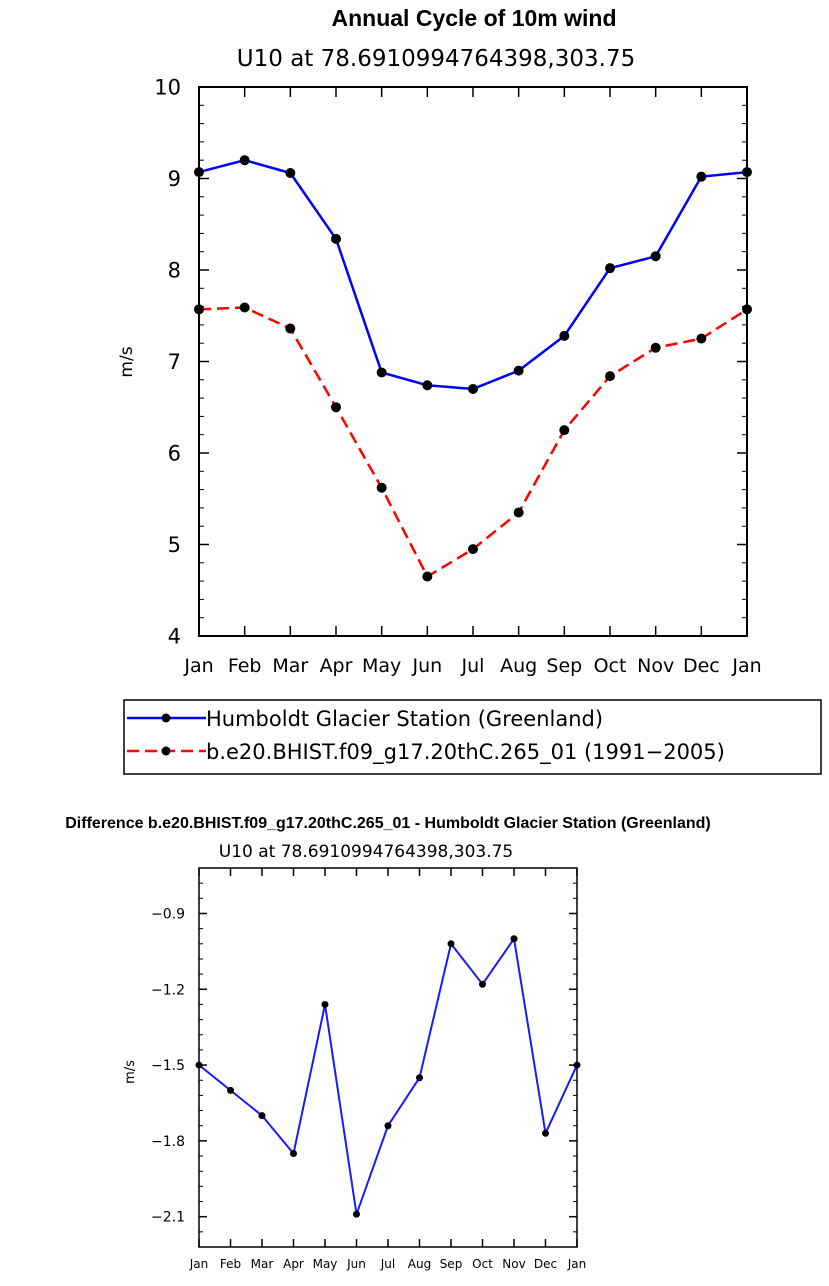  Describe the element at coordinates (168, 1142) in the screenshot. I see `y-tick-label: −1.8` at that location.